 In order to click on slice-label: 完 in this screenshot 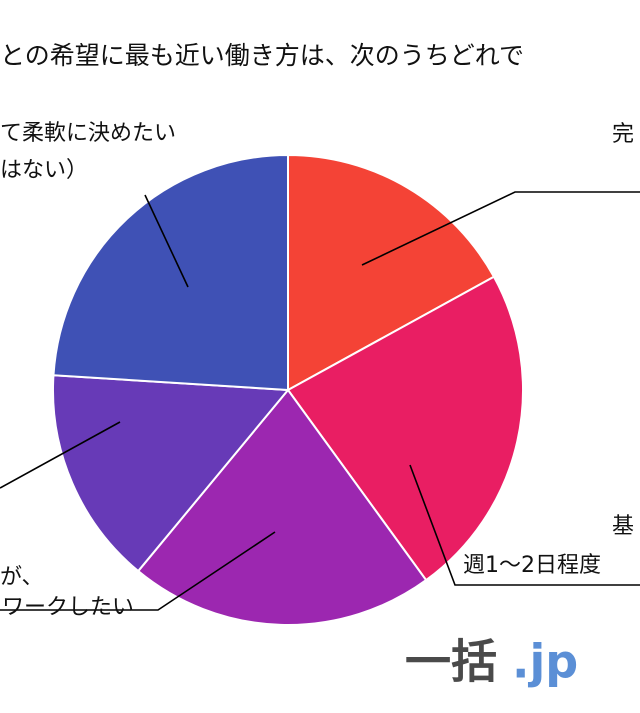, I will do `click(623, 134)`.